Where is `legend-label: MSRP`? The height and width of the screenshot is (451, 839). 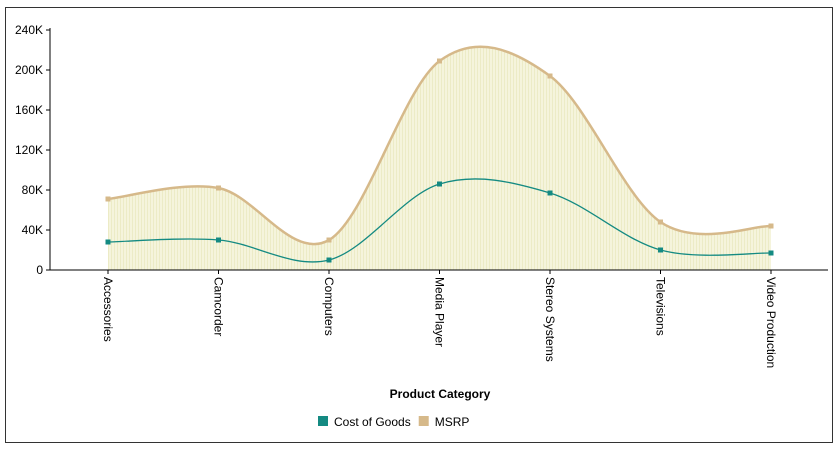
legend-label: MSRP is located at coordinates (452, 422).